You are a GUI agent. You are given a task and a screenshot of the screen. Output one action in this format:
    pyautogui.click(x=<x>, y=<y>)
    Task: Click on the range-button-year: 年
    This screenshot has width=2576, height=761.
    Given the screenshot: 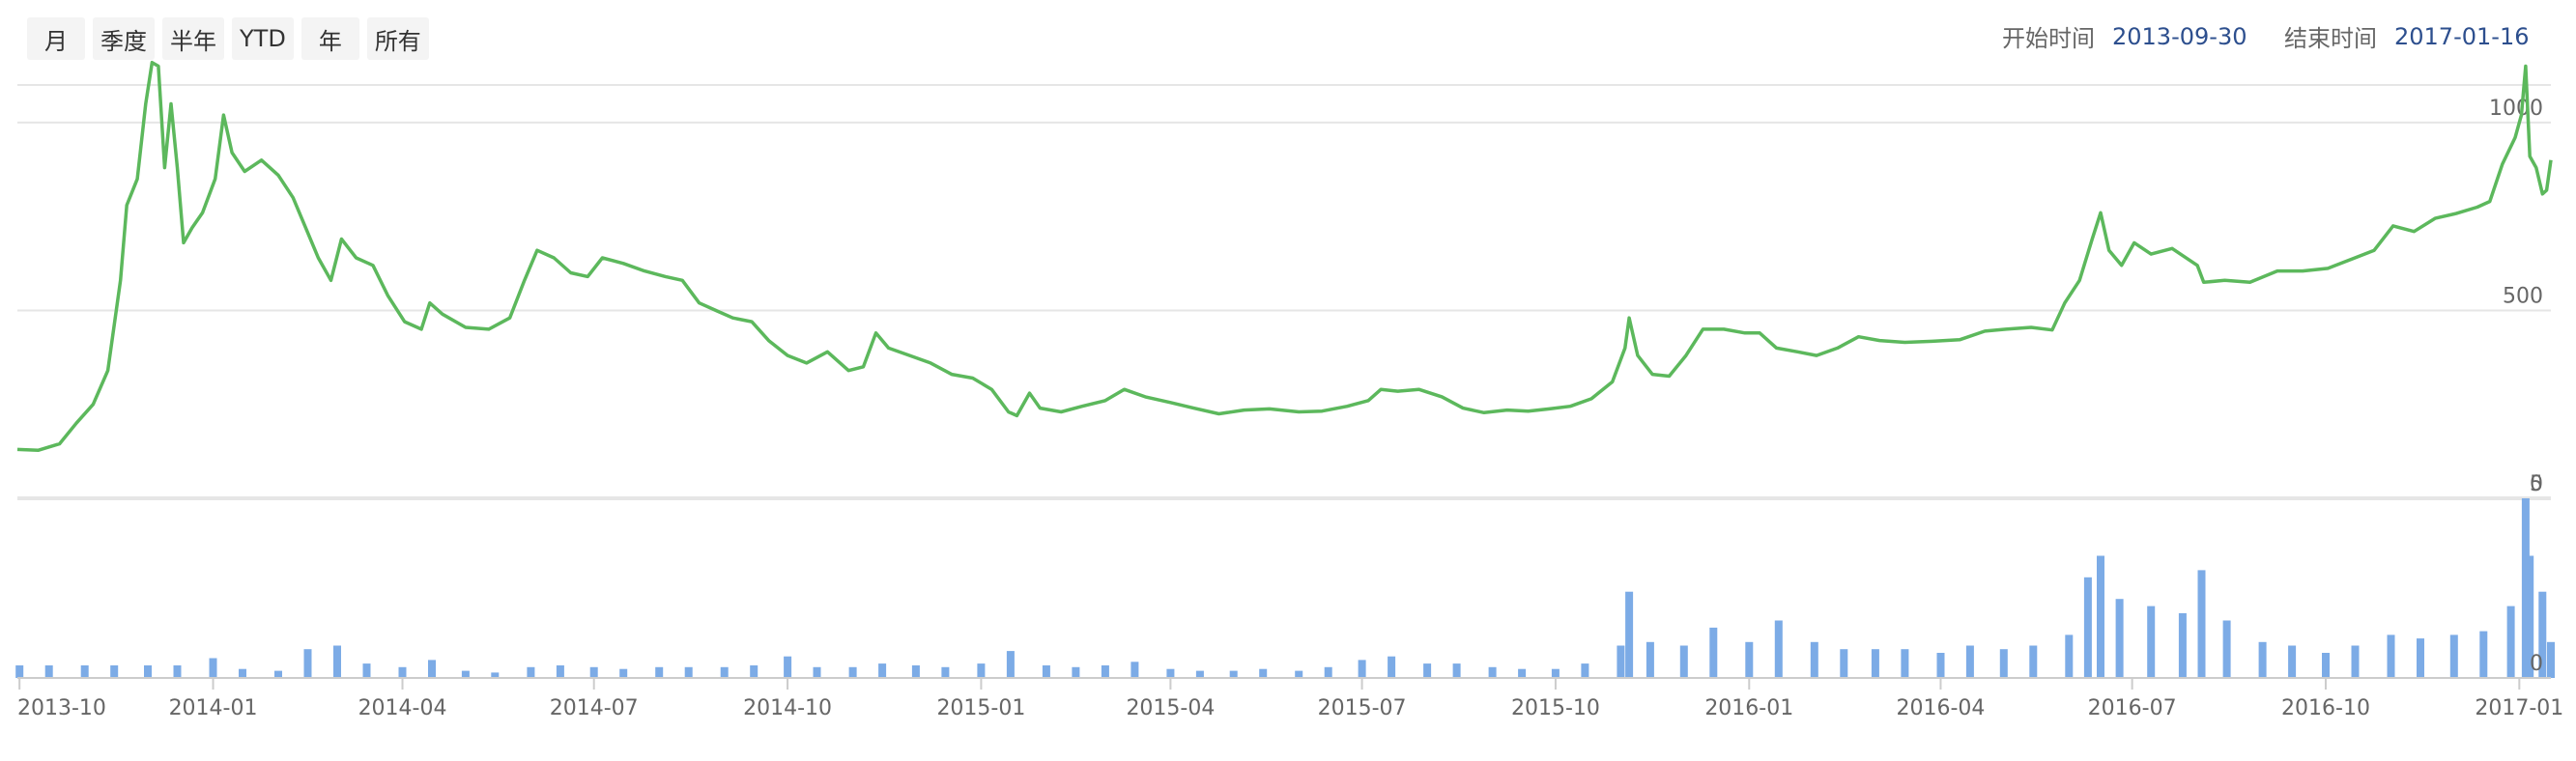 What is the action you would take?
    pyautogui.click(x=330, y=38)
    